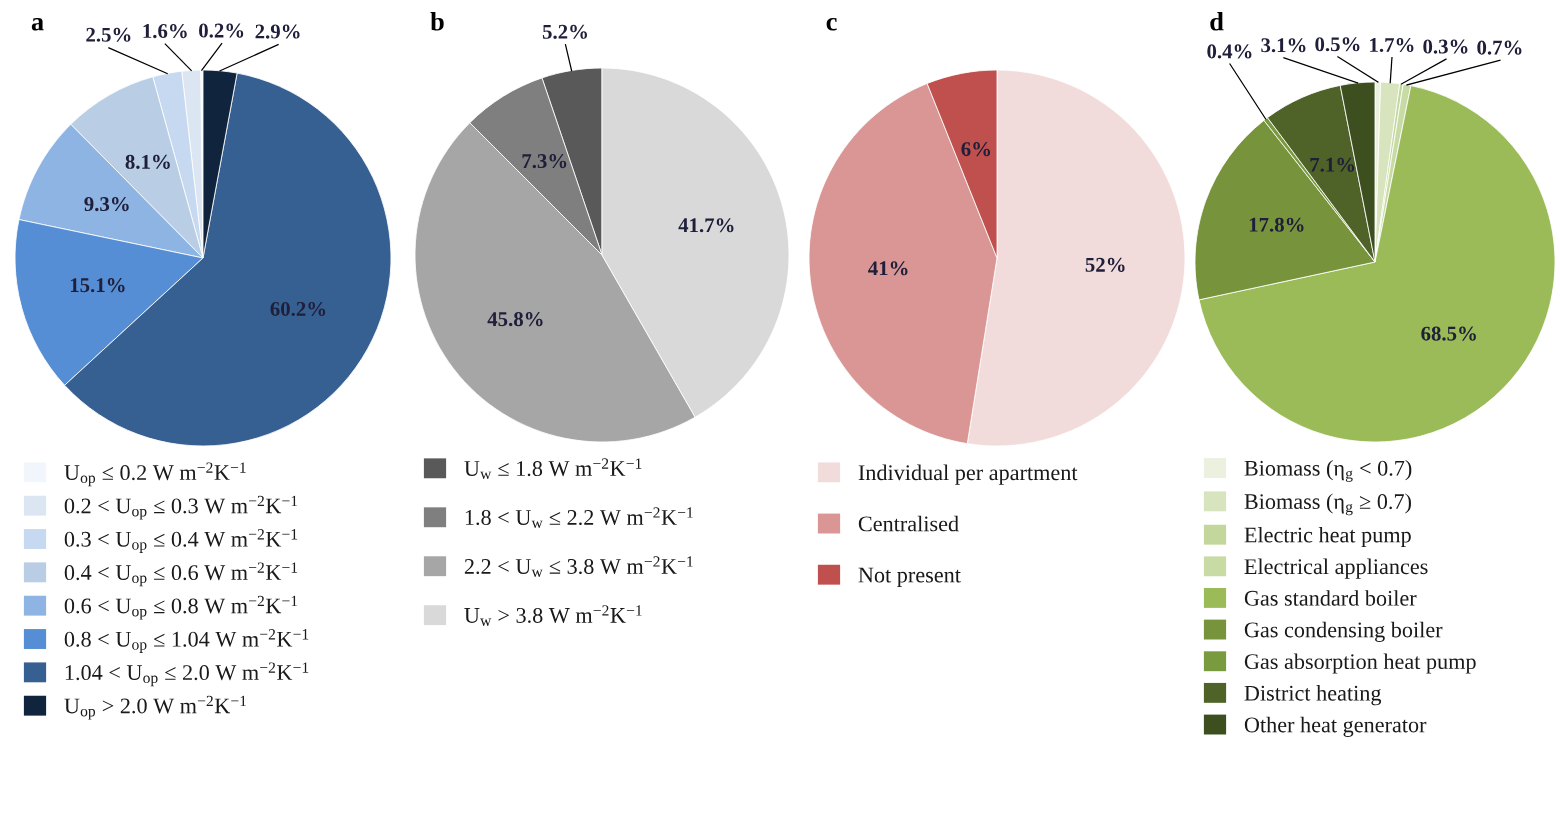 The image size is (1560, 814). What do you see at coordinates (1336, 568) in the screenshot?
I see `legend-label: Electrical appliances` at bounding box center [1336, 568].